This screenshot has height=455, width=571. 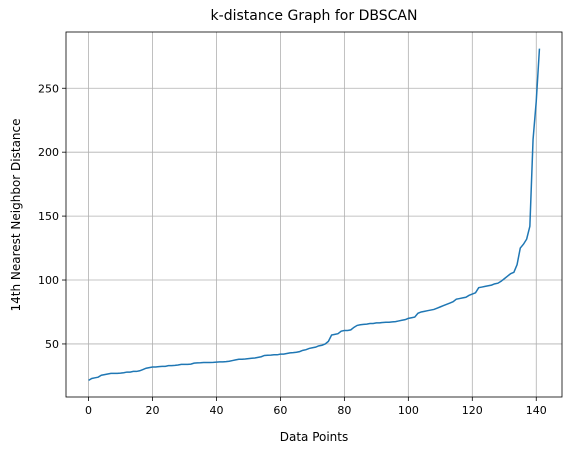 What do you see at coordinates (88, 410) in the screenshot?
I see `x-tick-label: 0` at bounding box center [88, 410].